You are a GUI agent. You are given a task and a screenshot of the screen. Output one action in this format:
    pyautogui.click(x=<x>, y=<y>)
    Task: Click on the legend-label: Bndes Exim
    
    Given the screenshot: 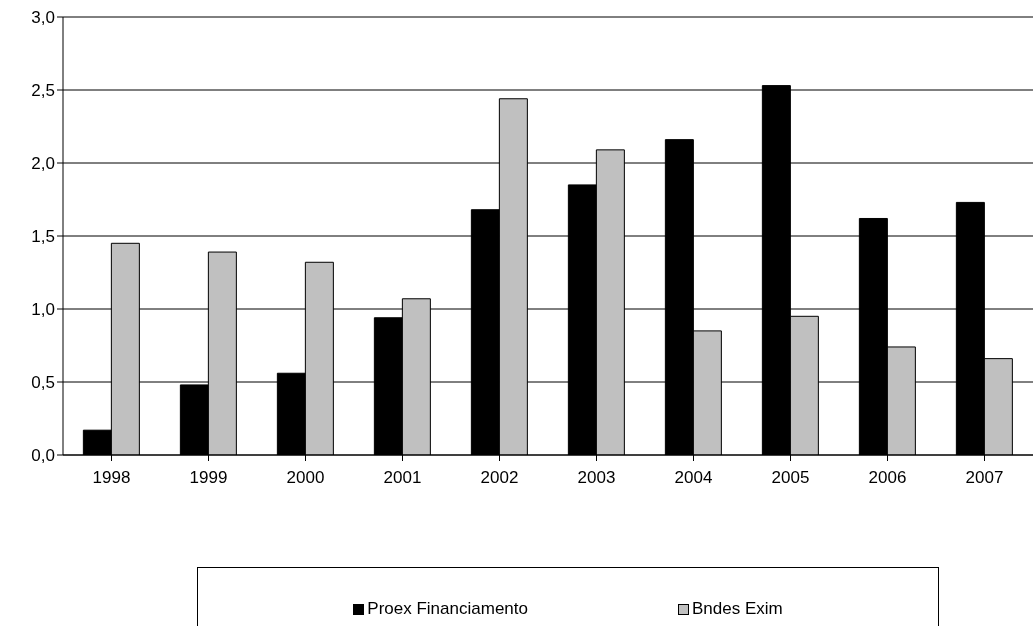 What is the action you would take?
    pyautogui.click(x=737, y=609)
    